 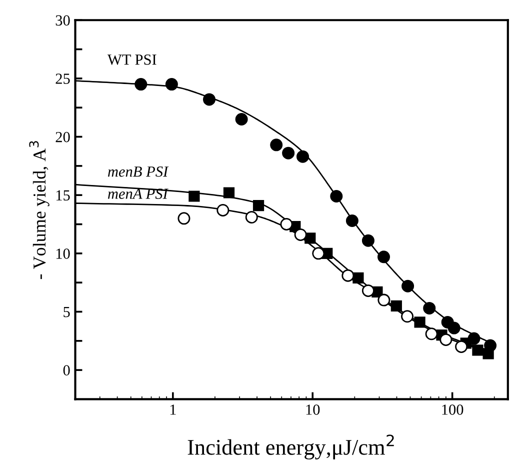 What do you see at coordinates (67, 312) in the screenshot?
I see `y-tick-label: 5` at bounding box center [67, 312].